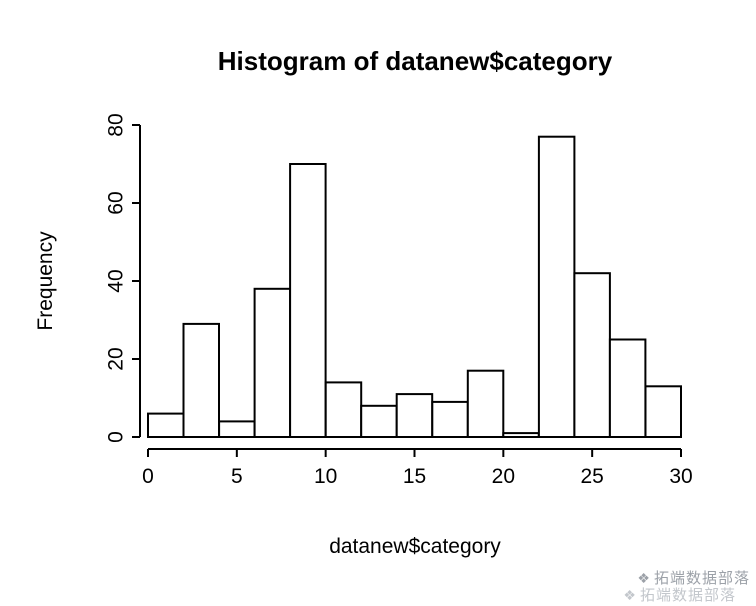  Describe the element at coordinates (116, 202) in the screenshot. I see `y-tick-label: 60` at that location.